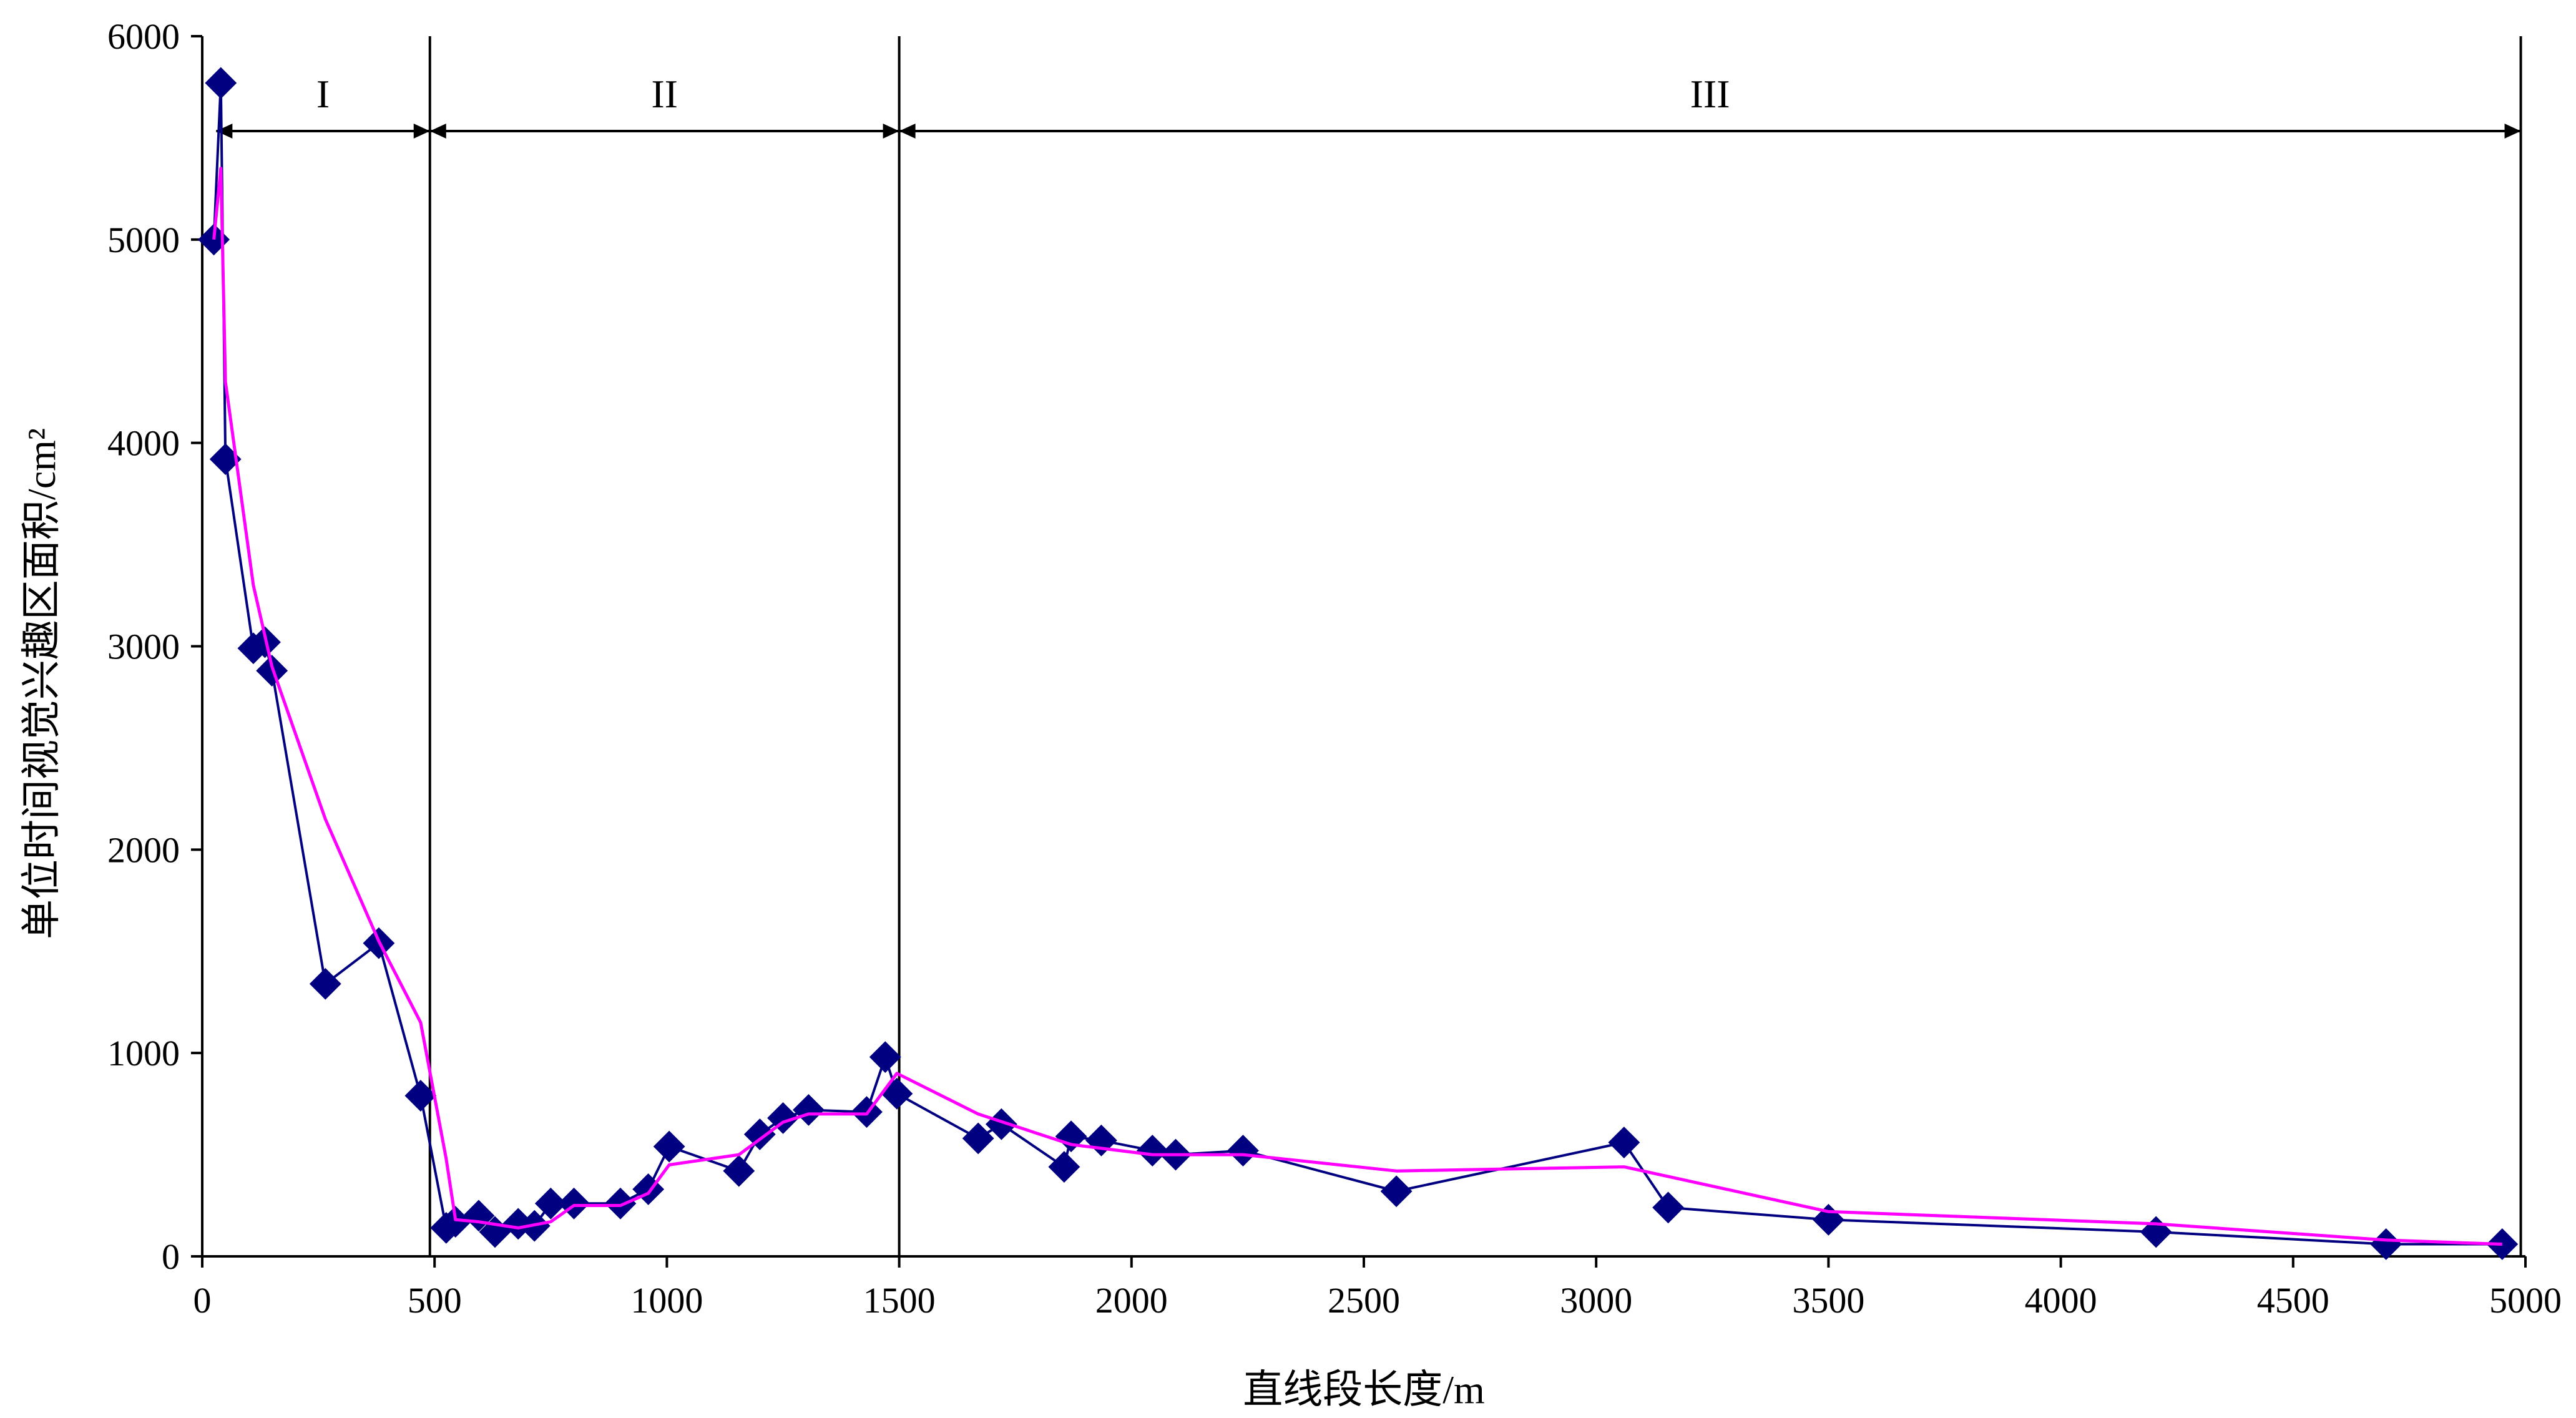 The height and width of the screenshot is (1418, 2576). Describe the element at coordinates (1596, 1300) in the screenshot. I see `x-tick-label: 3000` at that location.